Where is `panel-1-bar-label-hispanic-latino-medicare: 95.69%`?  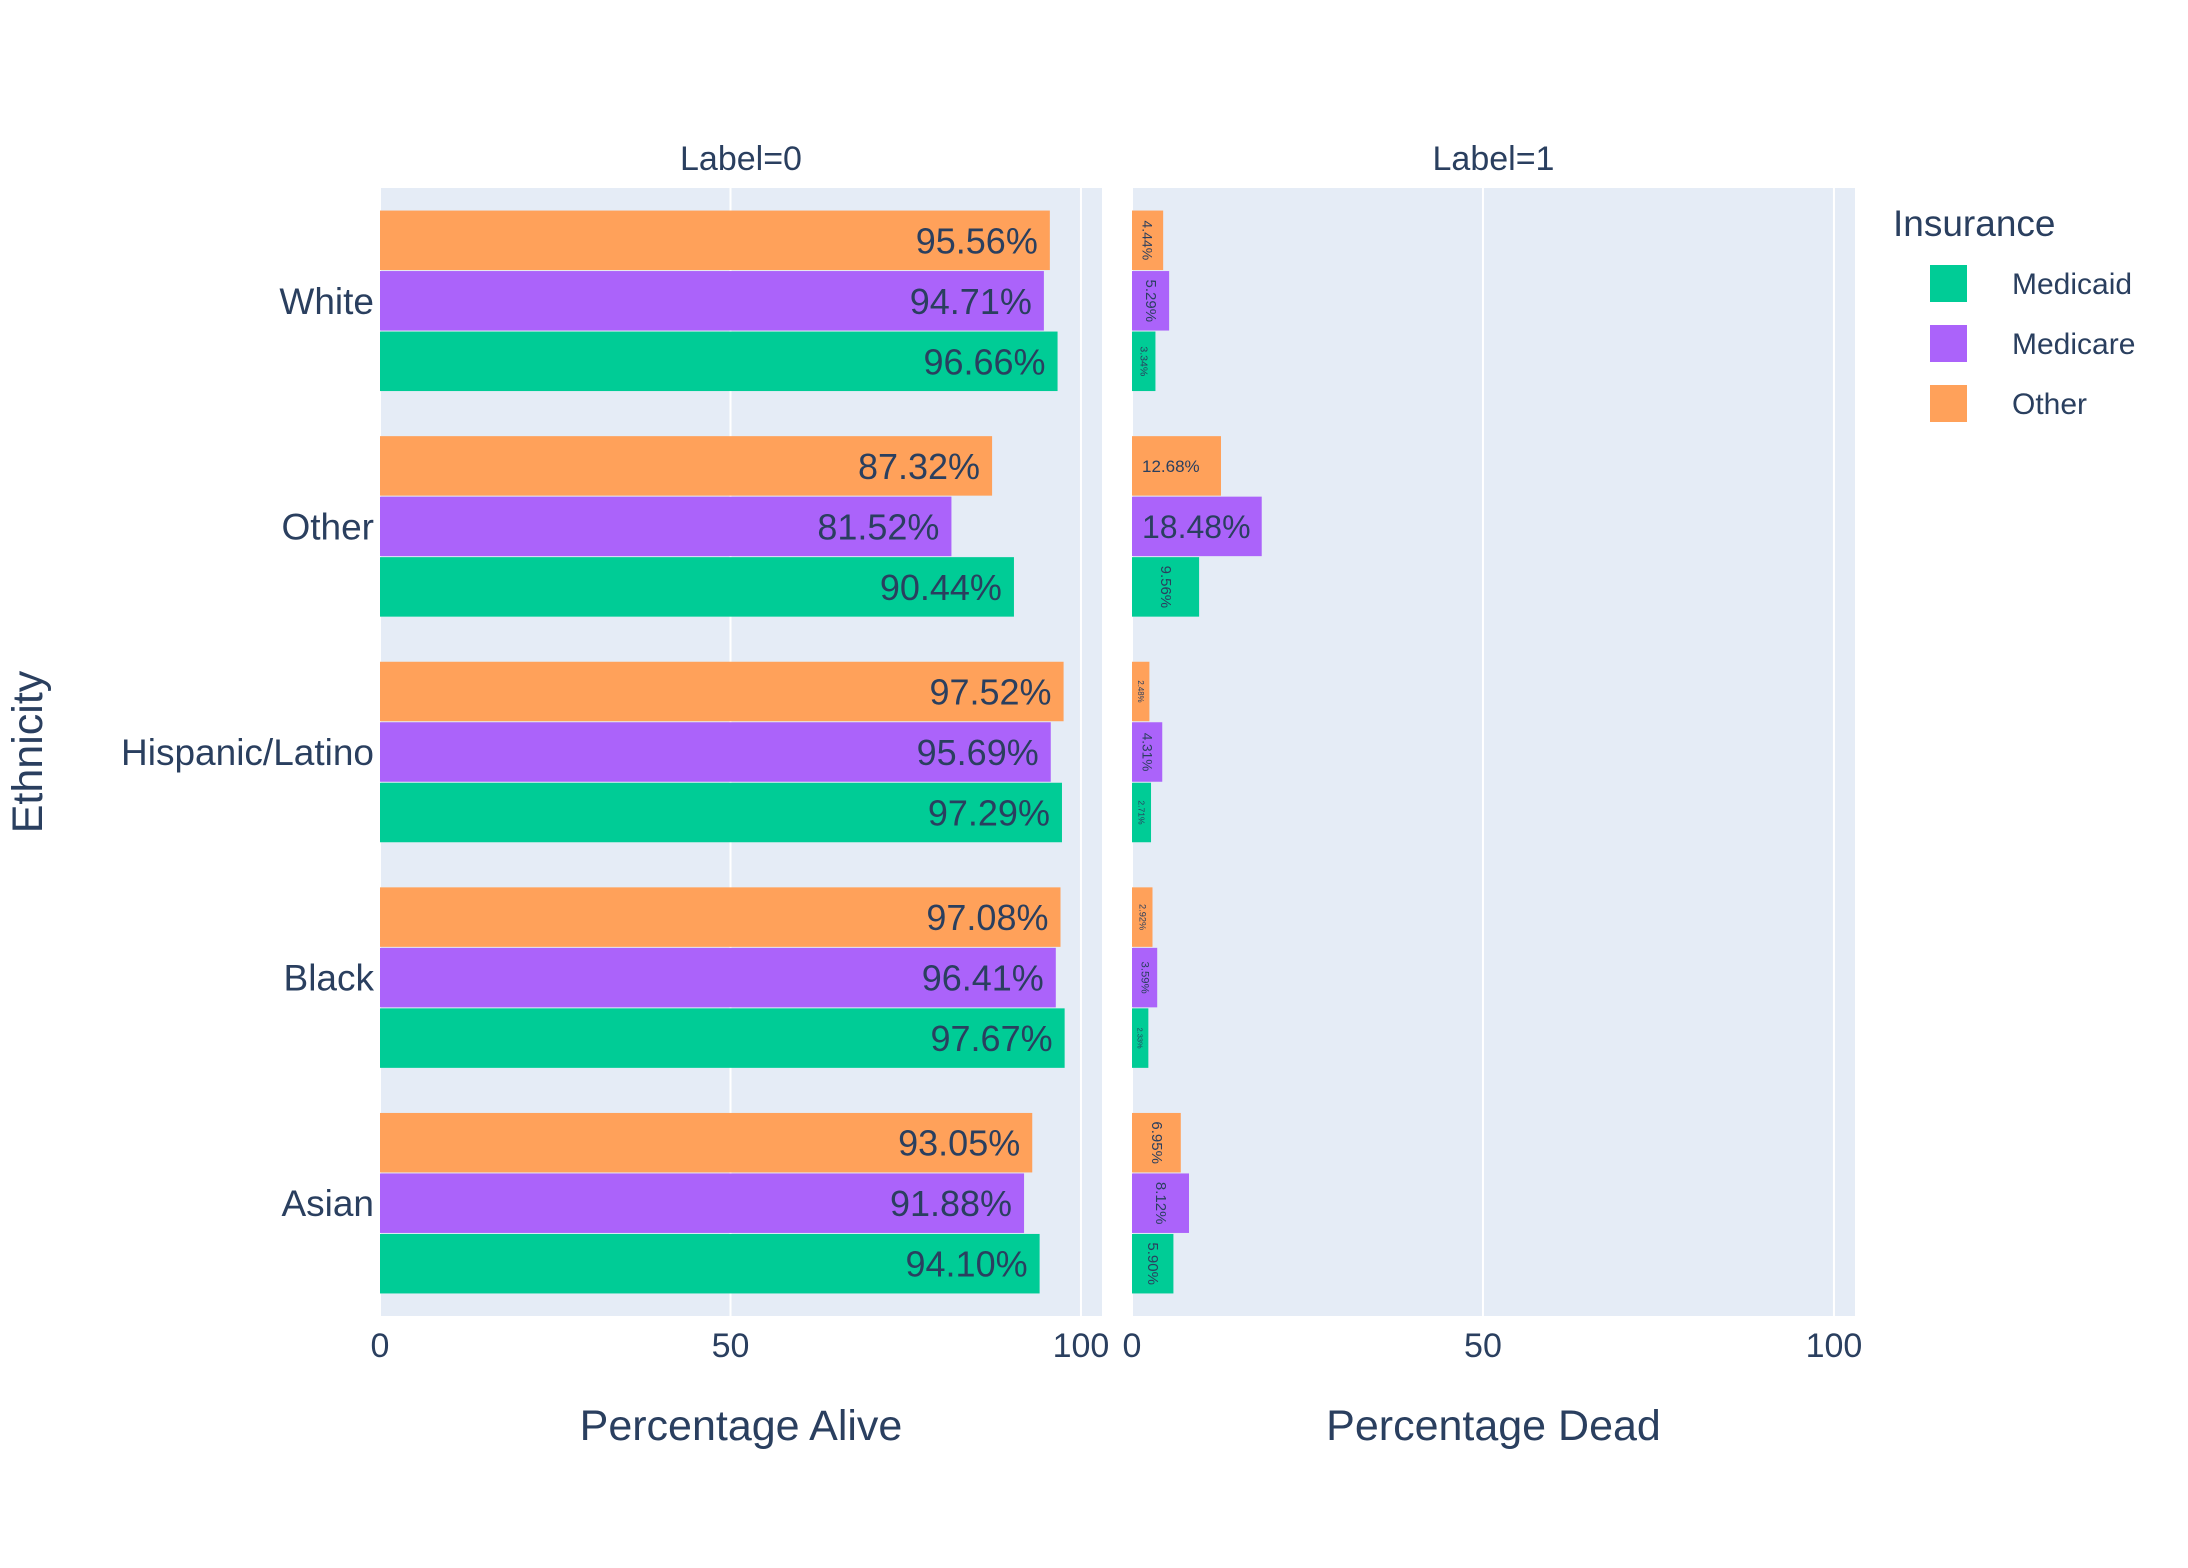 panel-1-bar-label-hispanic-latino-medicare: 95.69% is located at coordinates (978, 752).